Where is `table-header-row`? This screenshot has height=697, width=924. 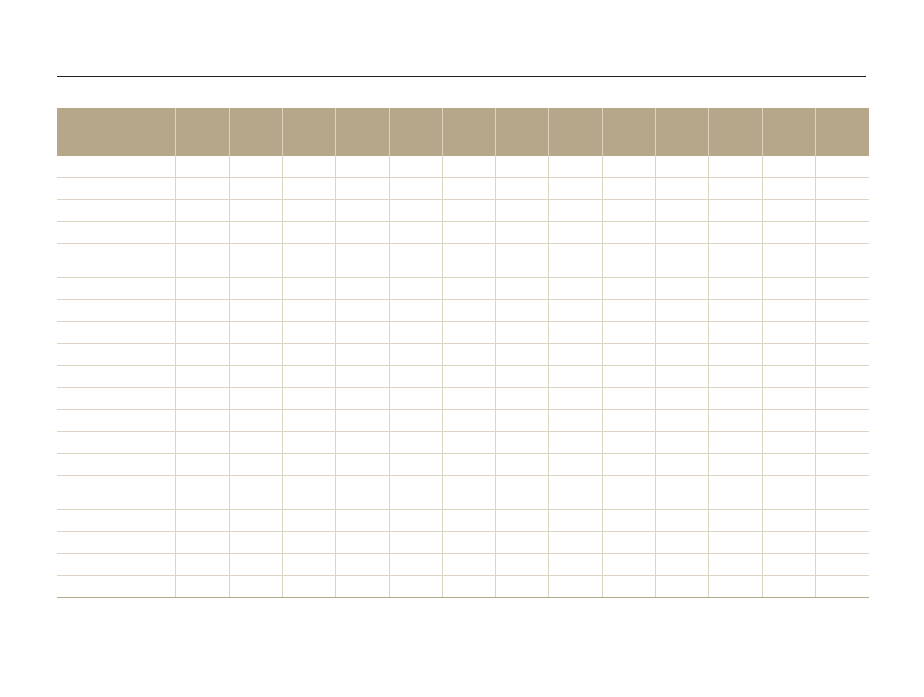
table-header-row is located at coordinates (463, 132).